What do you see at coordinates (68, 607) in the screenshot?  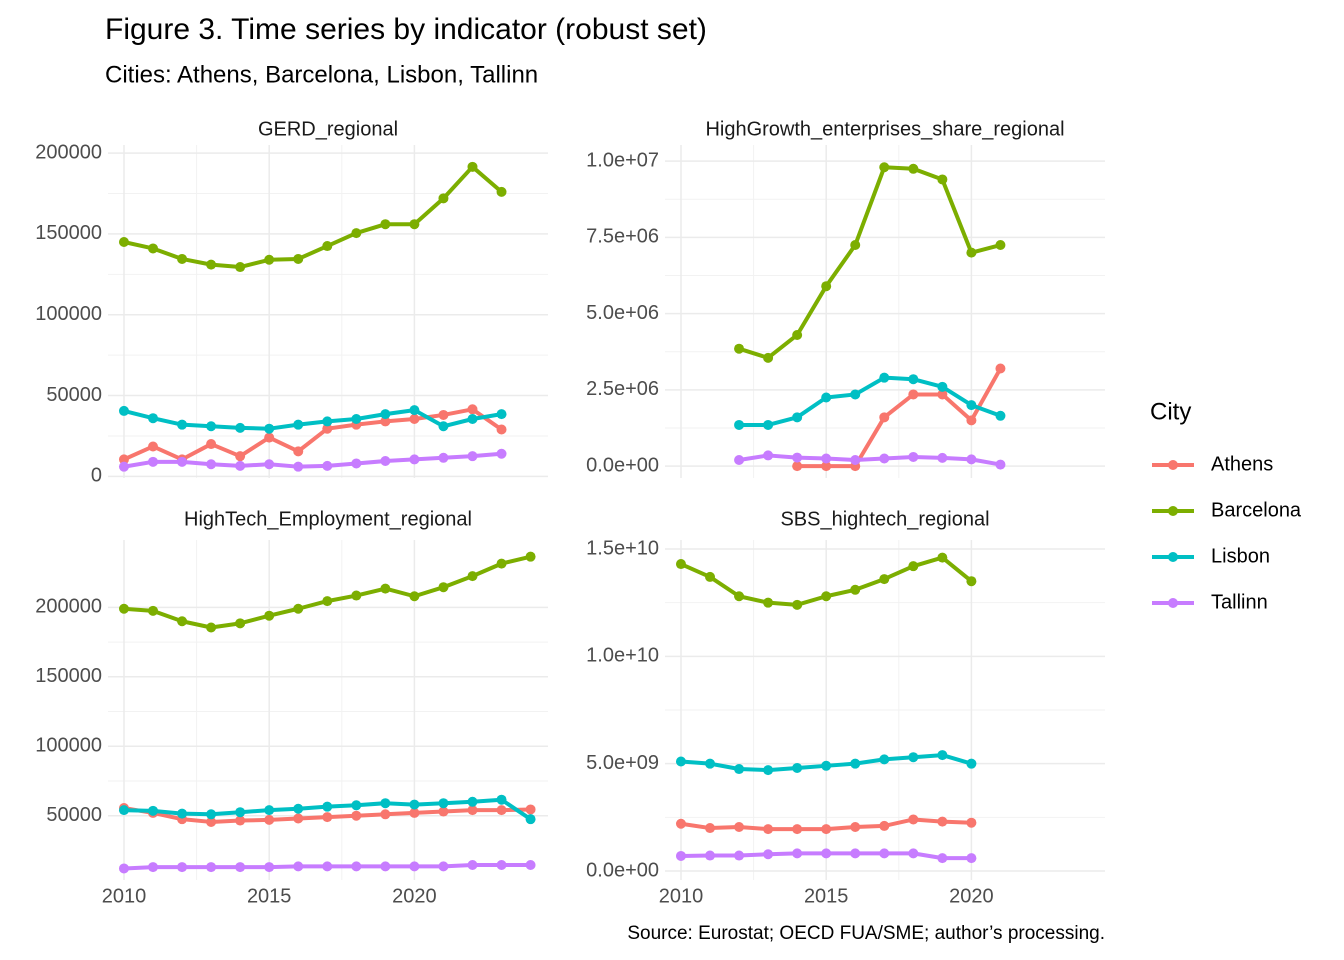 I see `y-tick-label: 200000` at bounding box center [68, 607].